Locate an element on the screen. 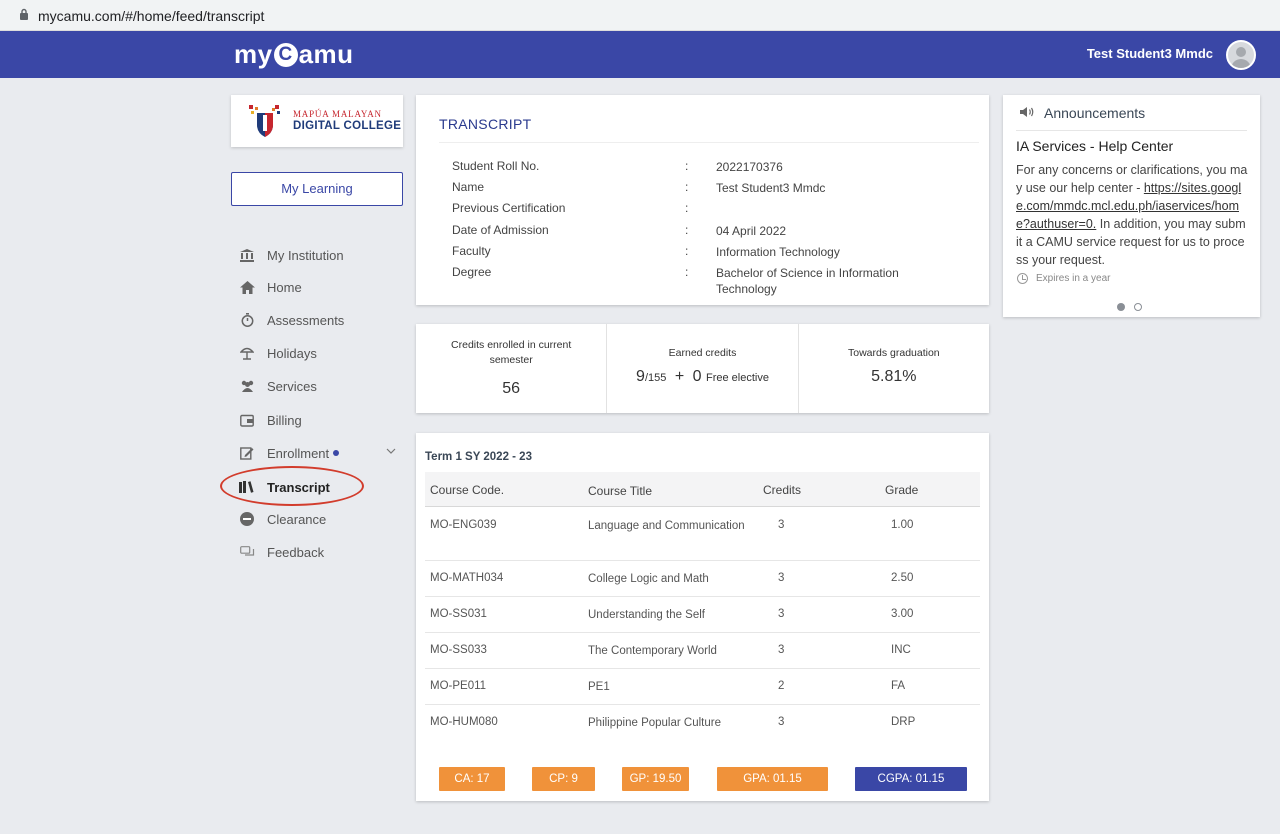 The image size is (1280, 834). field-label: Degree is located at coordinates (472, 272).